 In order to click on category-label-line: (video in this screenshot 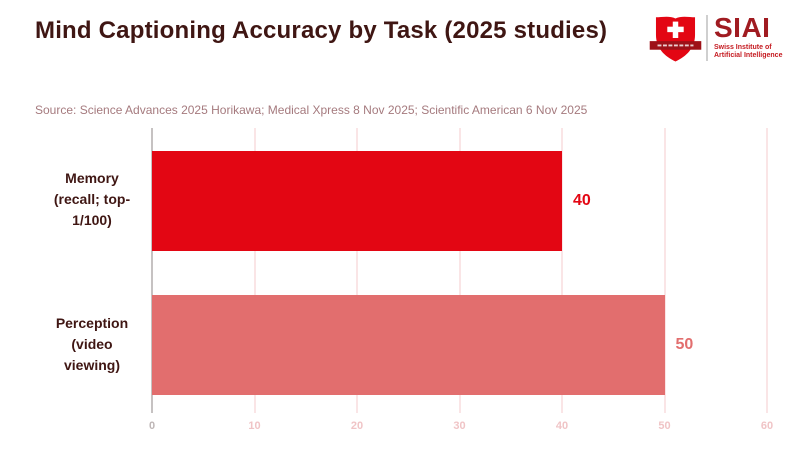, I will do `click(92, 344)`.